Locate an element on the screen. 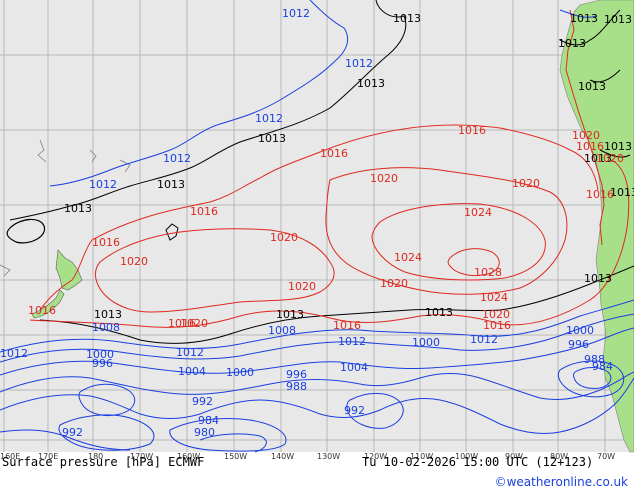 This screenshot has height=490, width=634. new-zealand-south-island is located at coordinates (48, 304).